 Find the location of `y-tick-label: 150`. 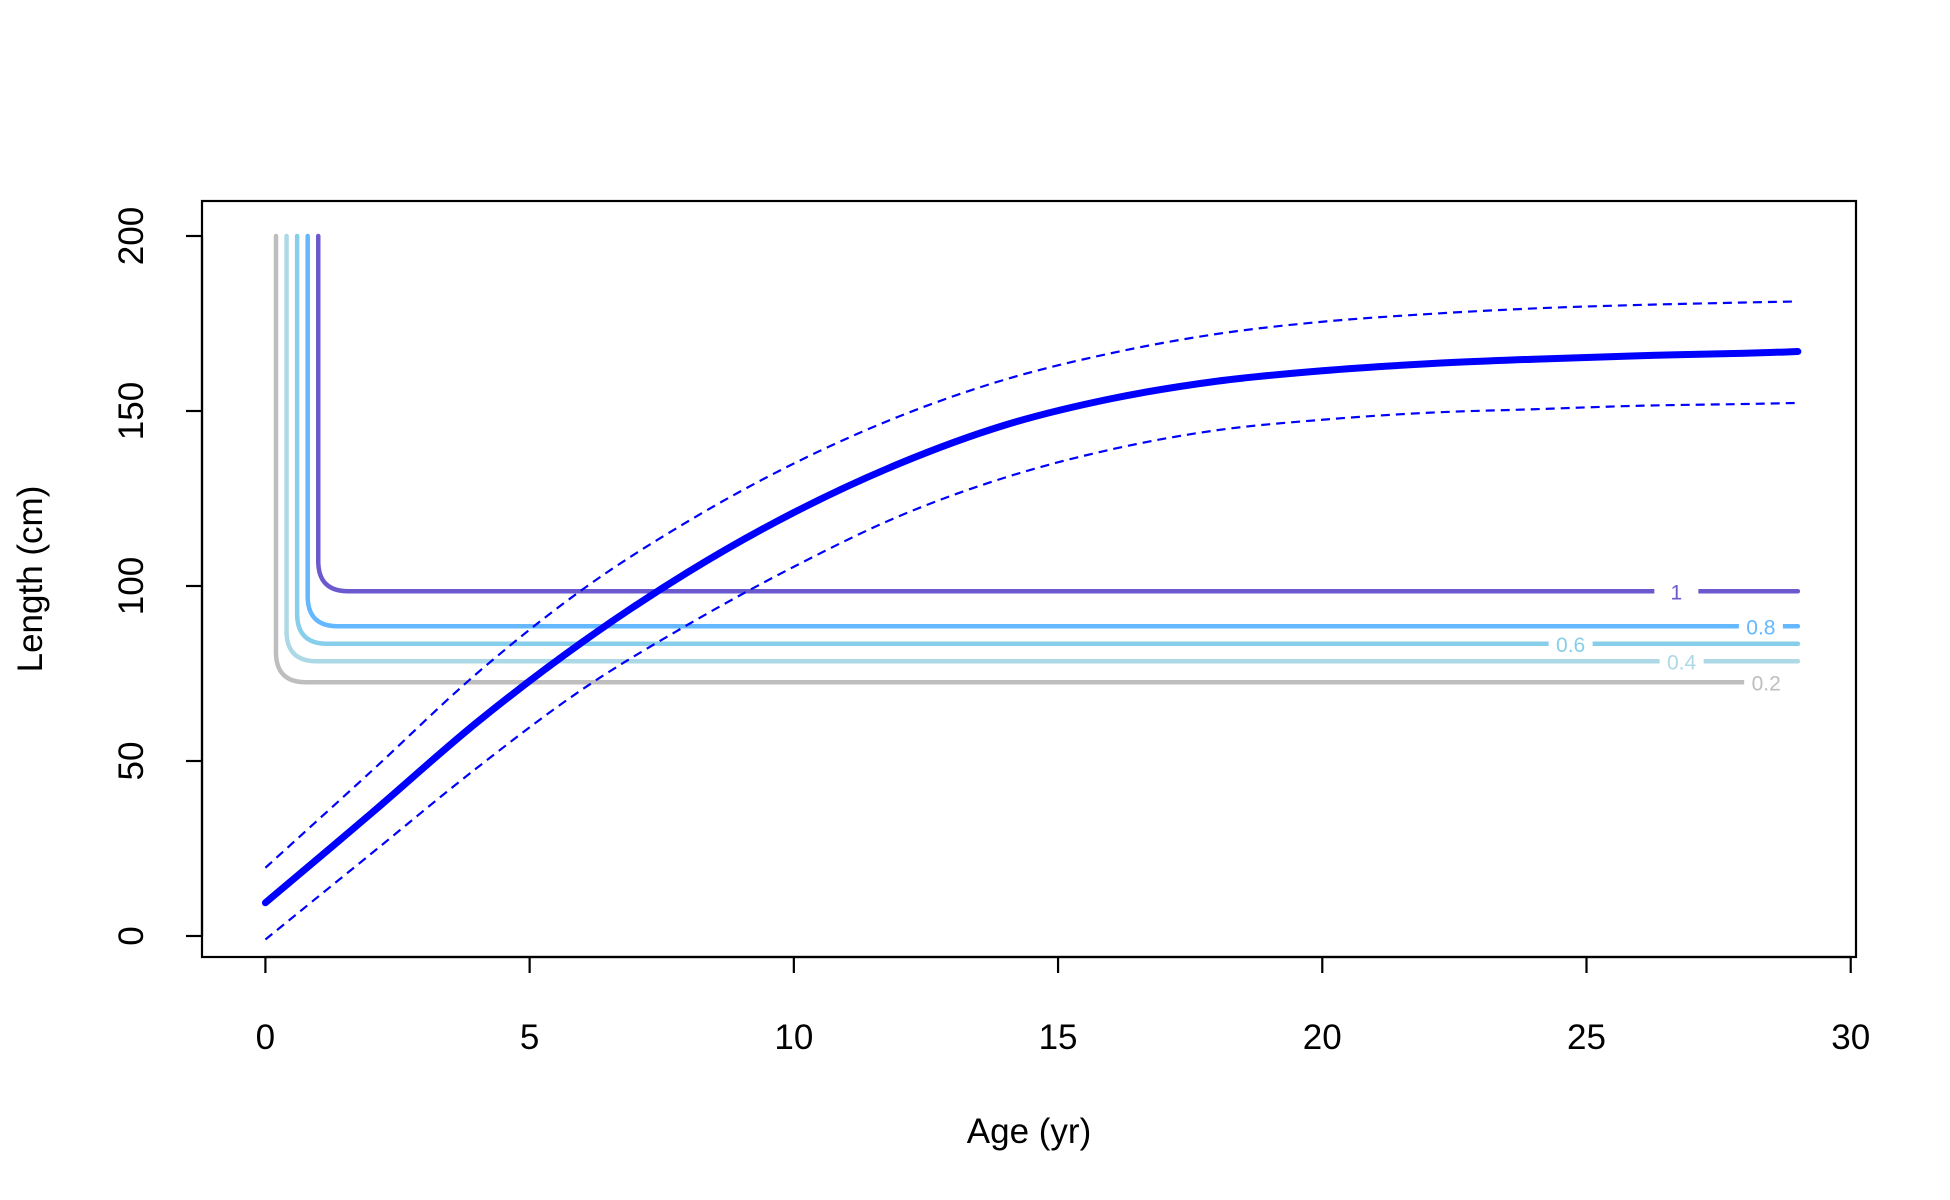

y-tick-label: 150 is located at coordinates (131, 411).